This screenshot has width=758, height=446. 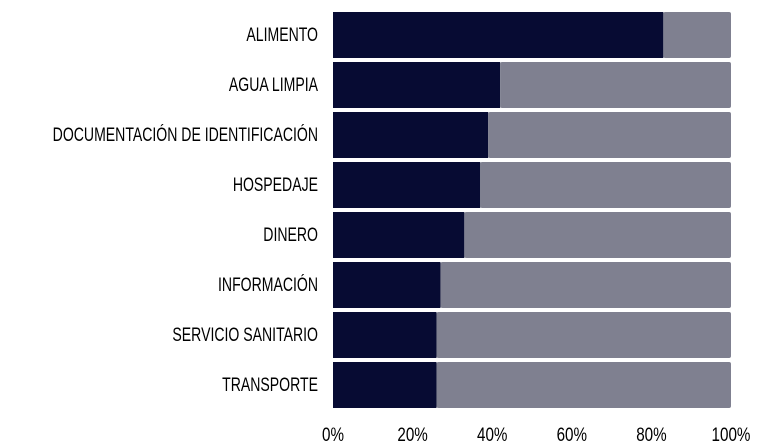 What do you see at coordinates (270, 385) in the screenshot?
I see `y-tick-label: TRANSPORTE` at bounding box center [270, 385].